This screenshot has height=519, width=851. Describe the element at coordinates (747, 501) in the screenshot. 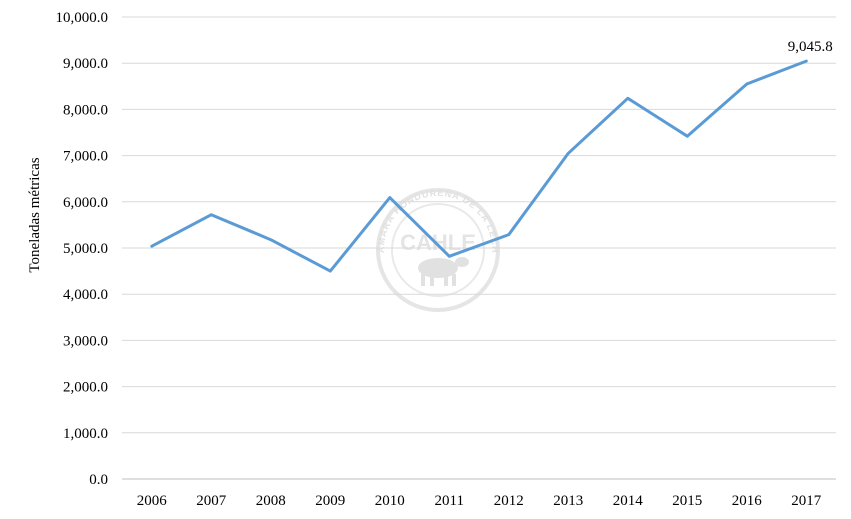

I see `x-tick-label: 2016` at that location.